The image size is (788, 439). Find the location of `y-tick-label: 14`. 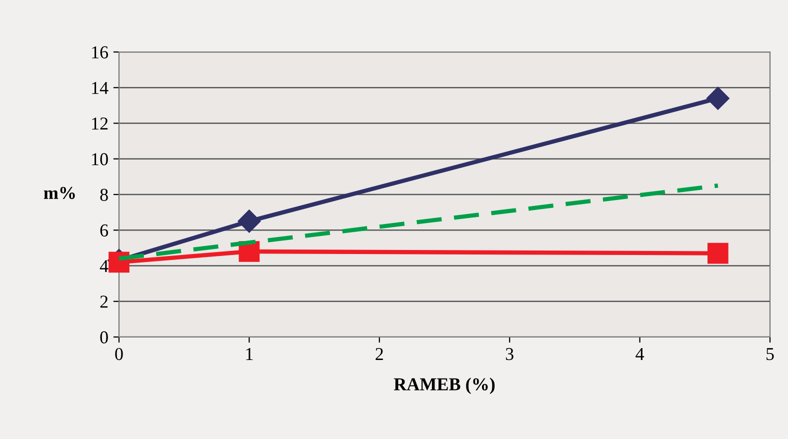

y-tick-label: 14 is located at coordinates (100, 88).